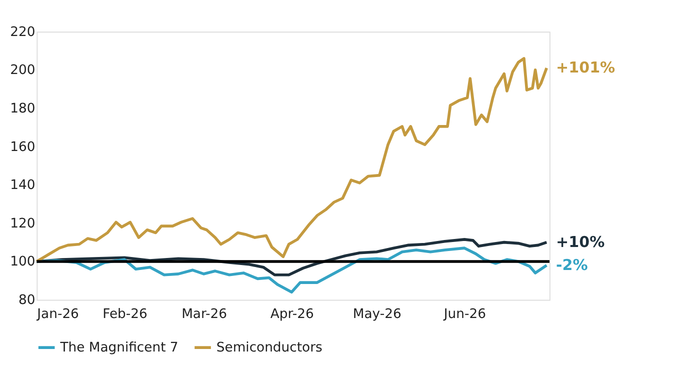  Describe the element at coordinates (23, 147) in the screenshot. I see `y-tick-label: 160` at that location.